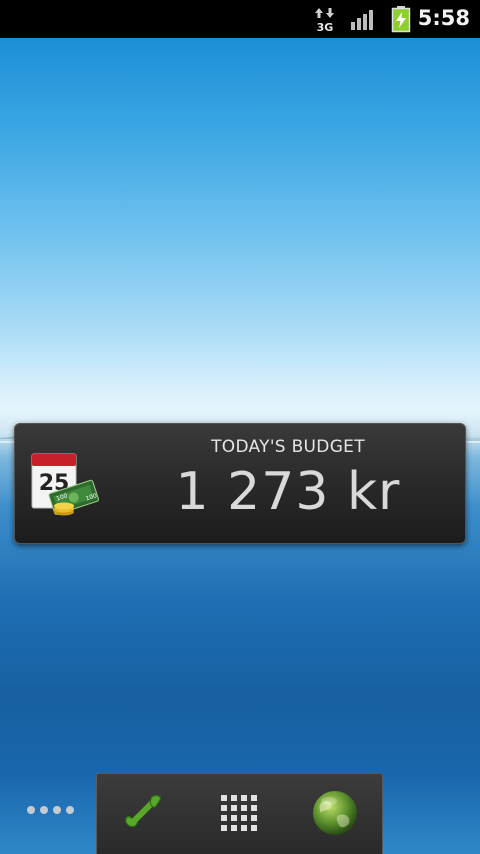 This screenshot has width=480, height=854. What do you see at coordinates (288, 492) in the screenshot?
I see `budget-amount: 1 273 kr` at bounding box center [288, 492].